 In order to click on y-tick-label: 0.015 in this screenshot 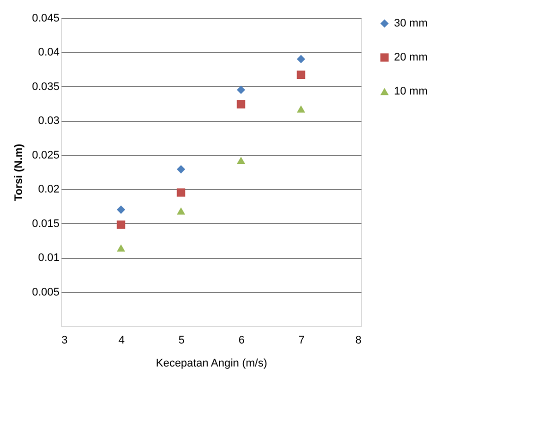, I will do `click(46, 224)`.